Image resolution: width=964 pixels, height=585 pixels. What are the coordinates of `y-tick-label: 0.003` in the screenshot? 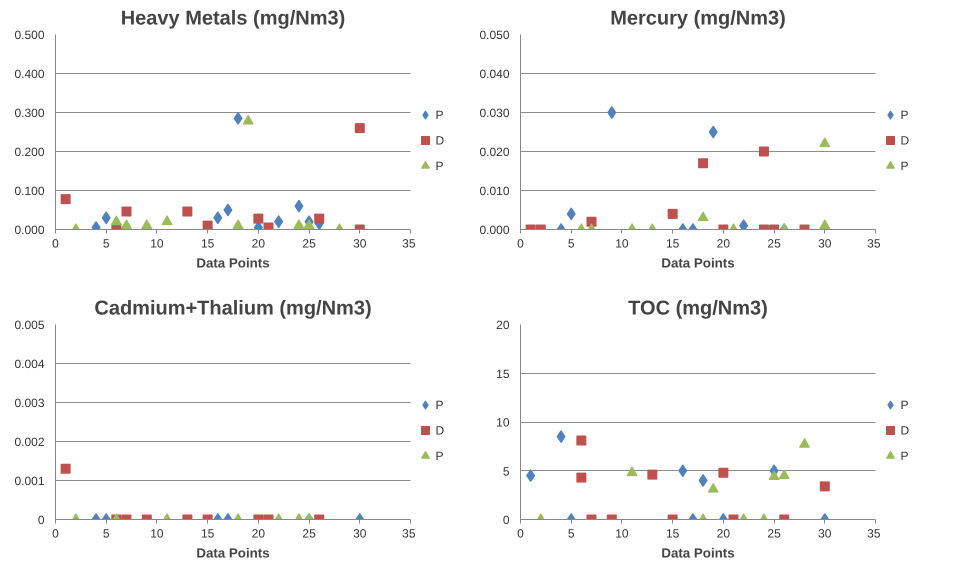 It's located at (29, 403).